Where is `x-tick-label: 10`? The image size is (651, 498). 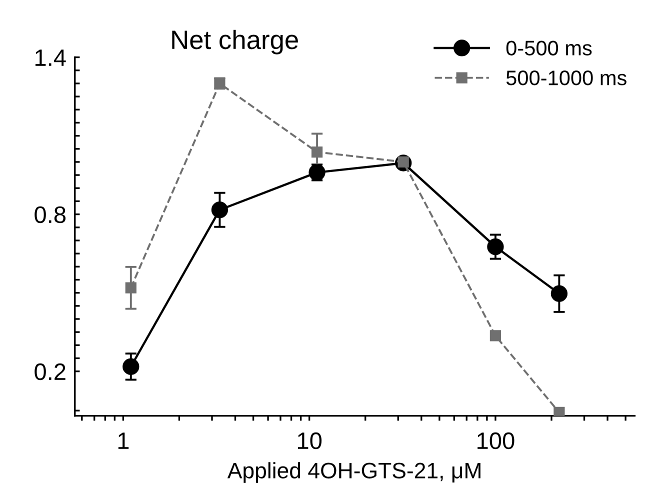
x-tick-label: 10 is located at coordinates (310, 441).